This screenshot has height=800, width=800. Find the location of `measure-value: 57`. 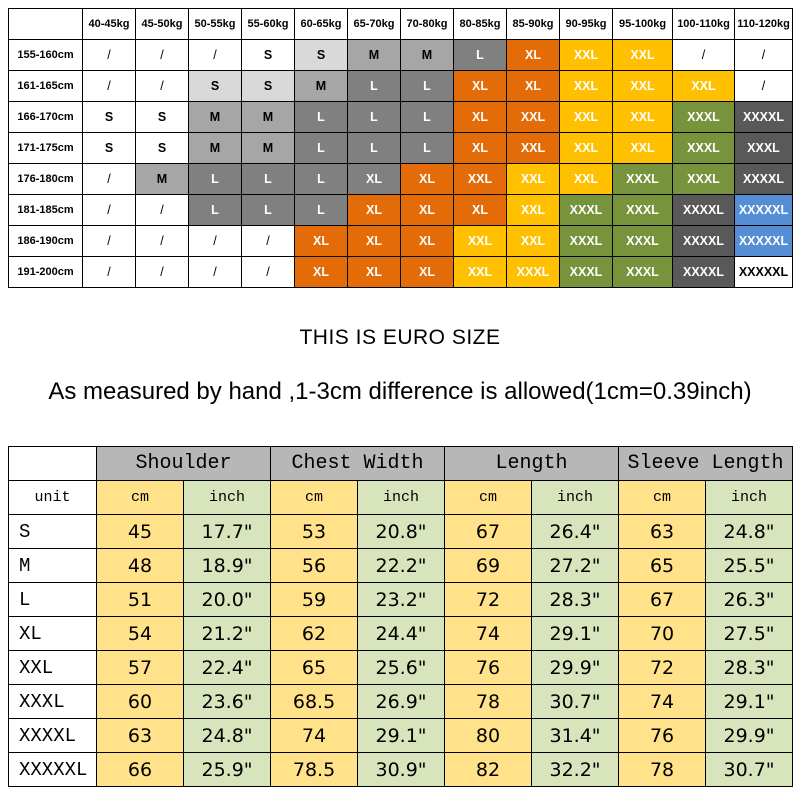

measure-value: 57 is located at coordinates (140, 667).